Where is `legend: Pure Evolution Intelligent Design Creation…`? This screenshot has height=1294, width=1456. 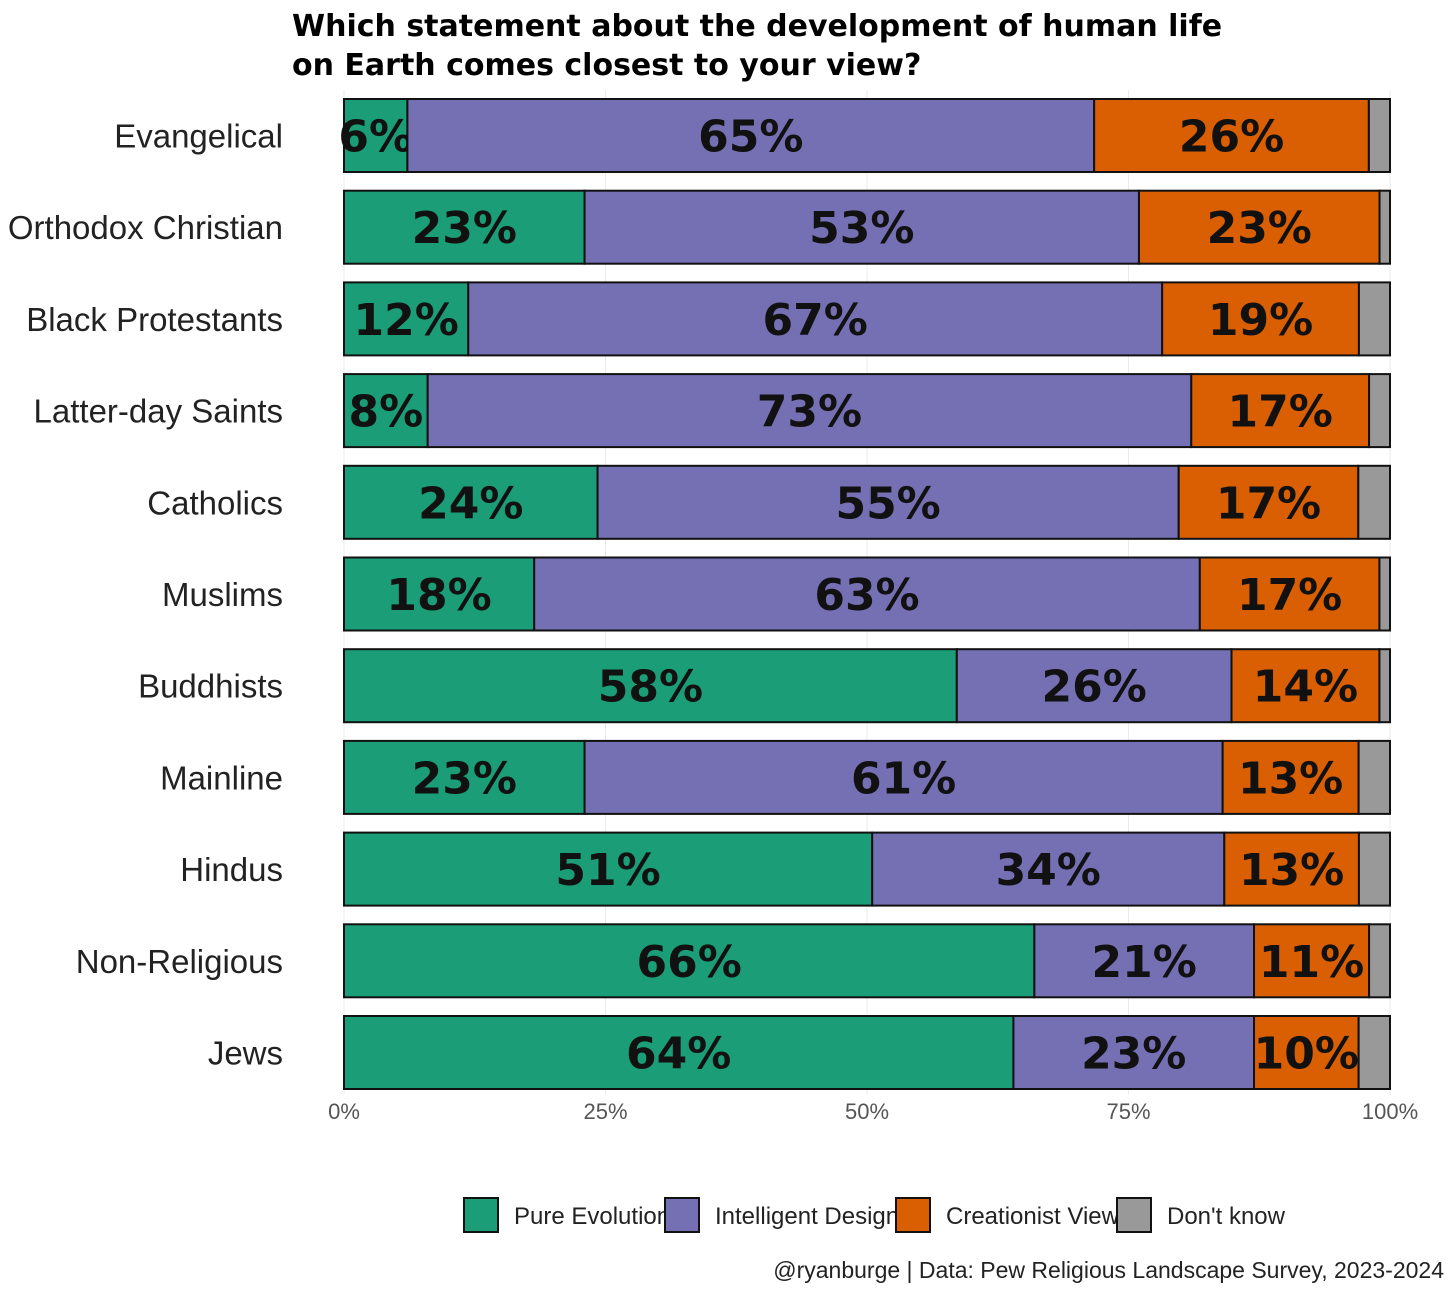
legend: Pure Evolution Intelligent Design Creation… is located at coordinates (874, 1215).